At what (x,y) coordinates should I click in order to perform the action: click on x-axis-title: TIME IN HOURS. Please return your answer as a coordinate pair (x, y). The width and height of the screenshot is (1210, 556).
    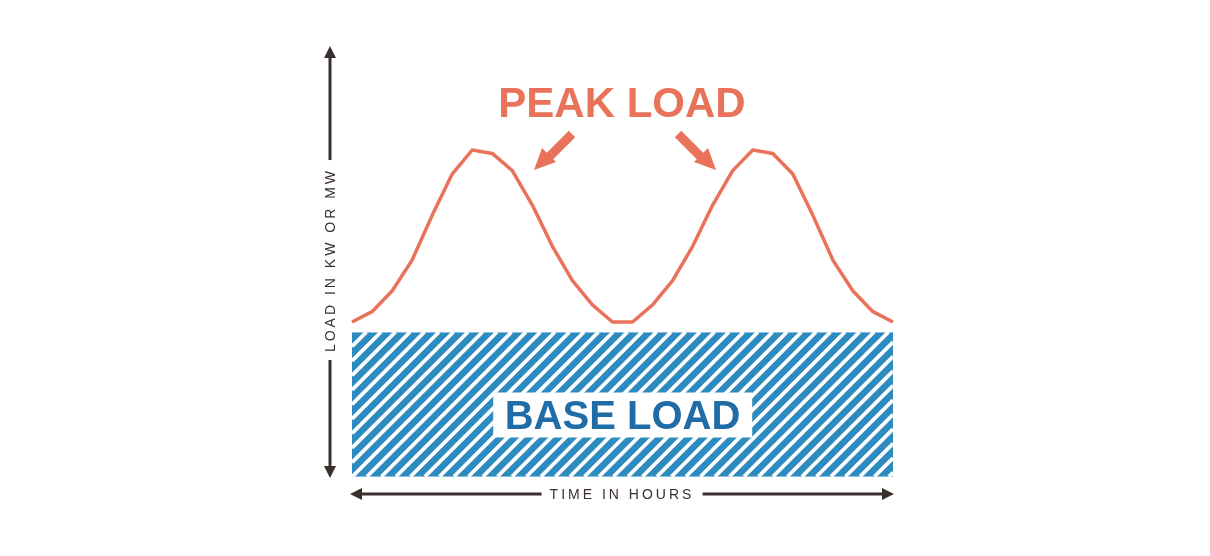
    Looking at the image, I should click on (622, 494).